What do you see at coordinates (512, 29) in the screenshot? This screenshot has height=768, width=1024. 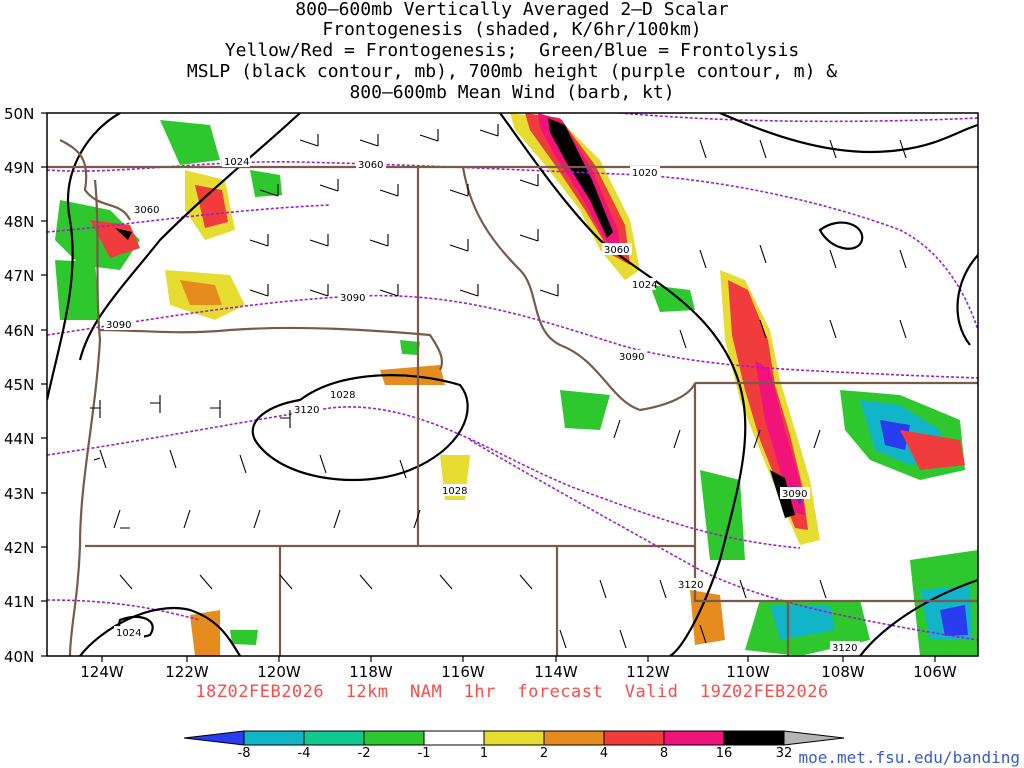 I see `title-line-2: Frontogenesis (shaded, K/6hr/100km)` at bounding box center [512, 29].